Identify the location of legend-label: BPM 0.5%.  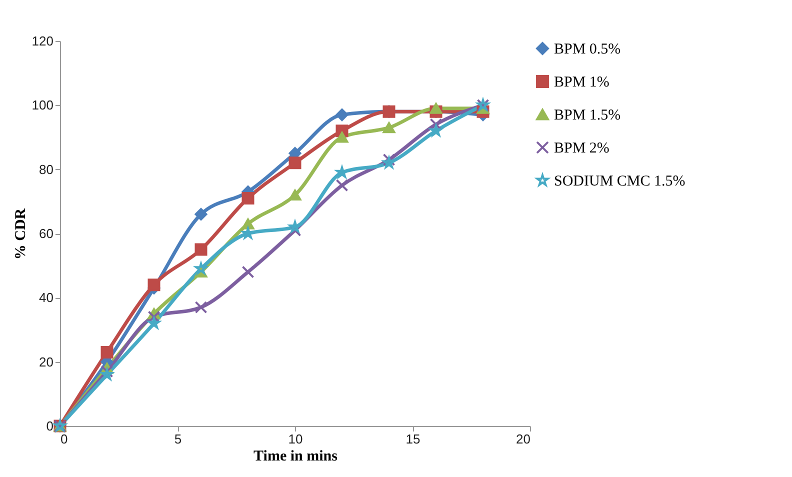
(587, 50).